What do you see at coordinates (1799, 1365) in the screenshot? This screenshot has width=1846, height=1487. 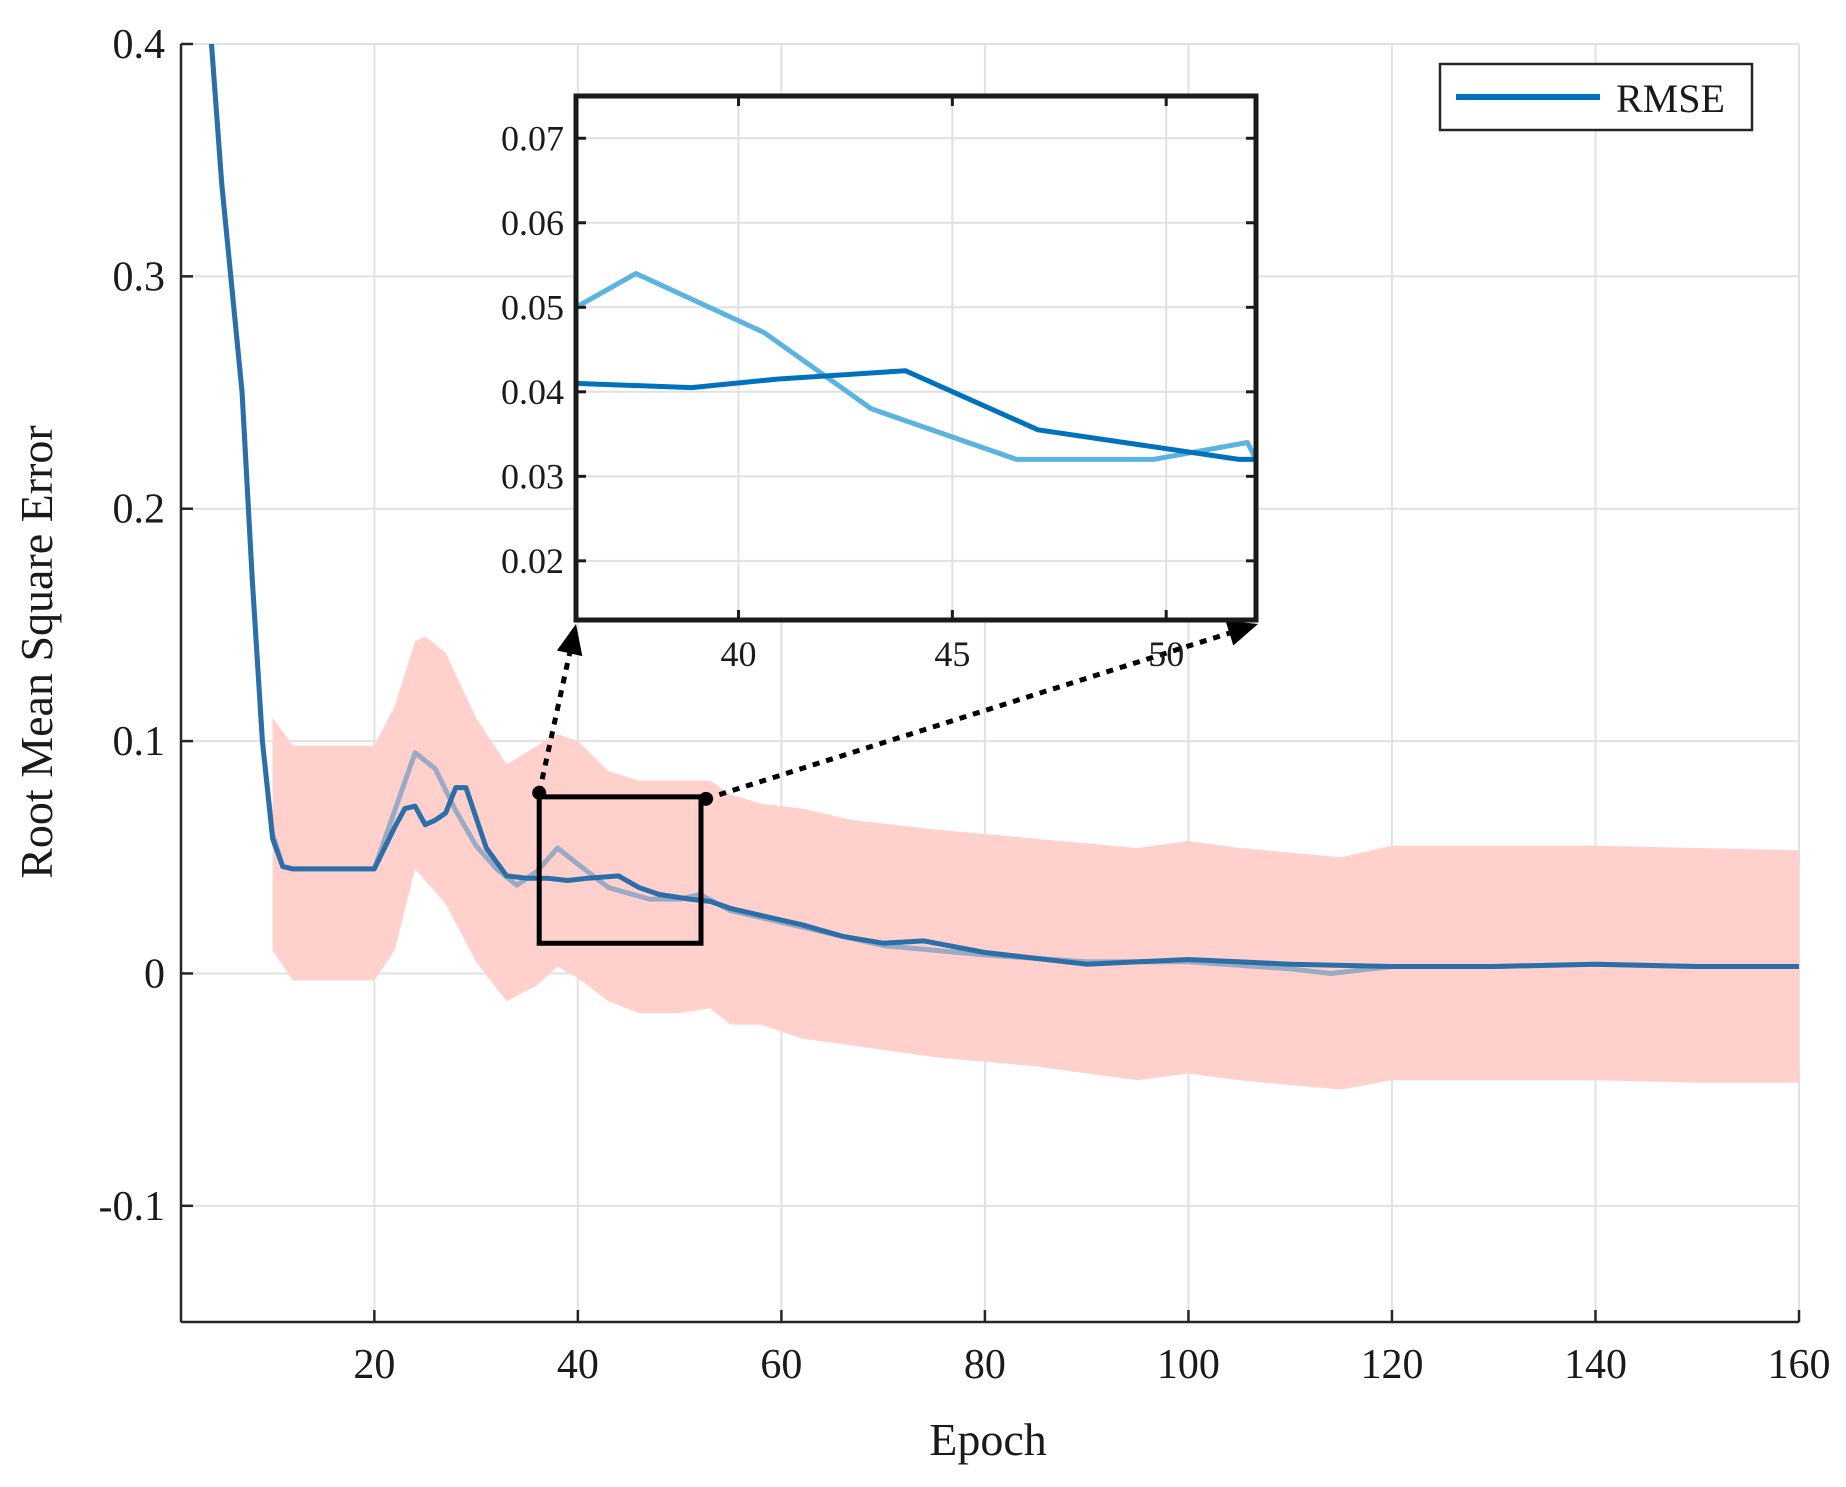 I see `x-tick-label-7: 160` at bounding box center [1799, 1365].